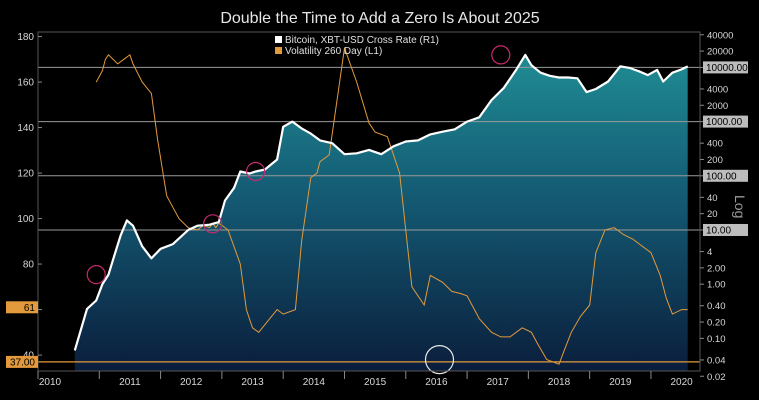 The width and height of the screenshot is (759, 400). What do you see at coordinates (278, 39) in the screenshot?
I see `legend-swatch-bitcoin` at bounding box center [278, 39].